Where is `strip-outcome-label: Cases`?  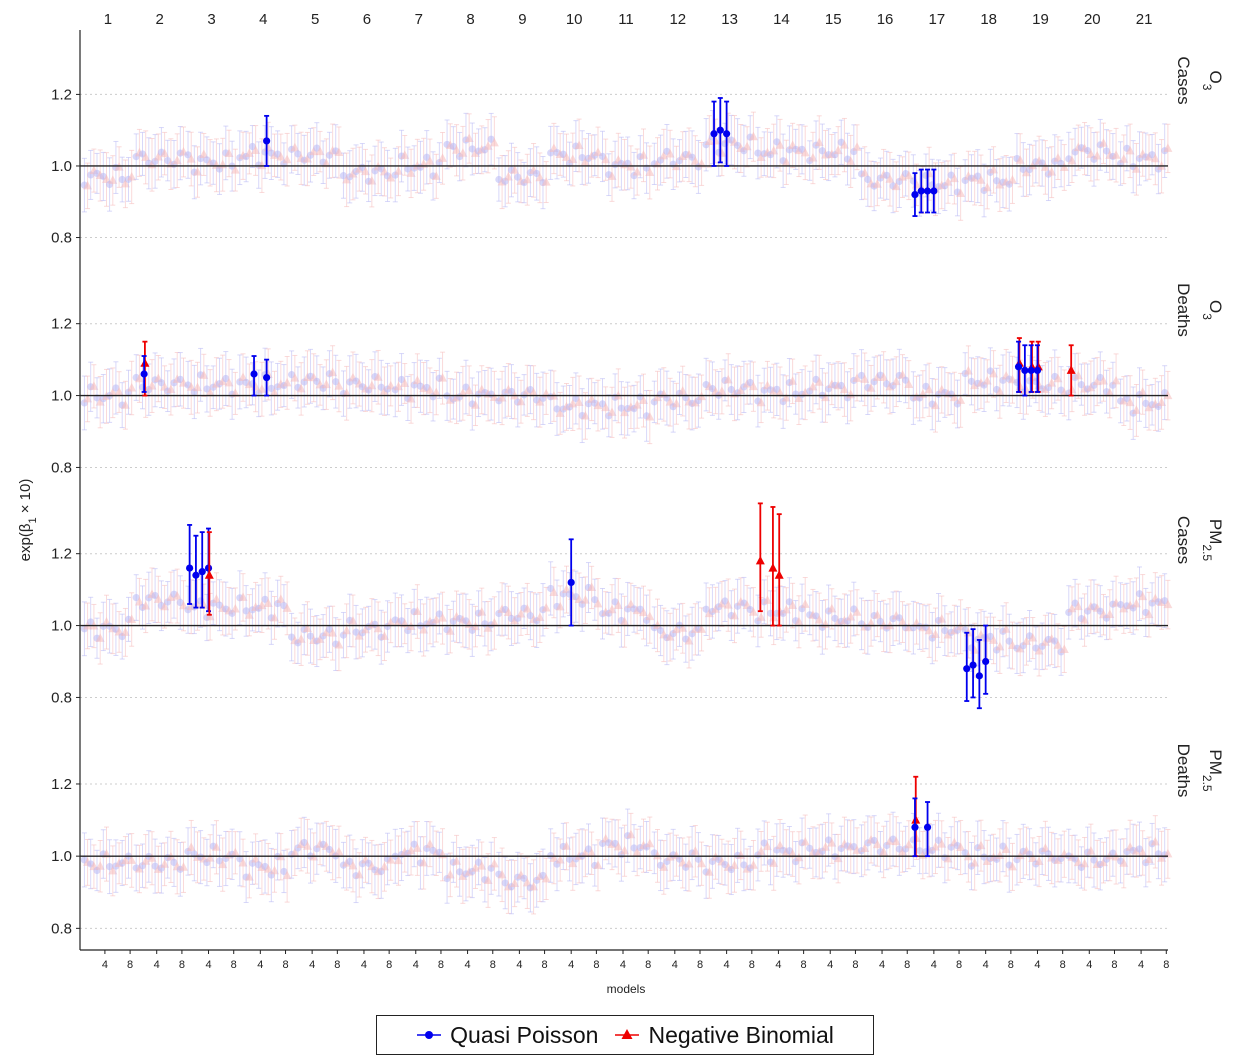
strip-outcome-label: Cases is located at coordinates (1183, 80).